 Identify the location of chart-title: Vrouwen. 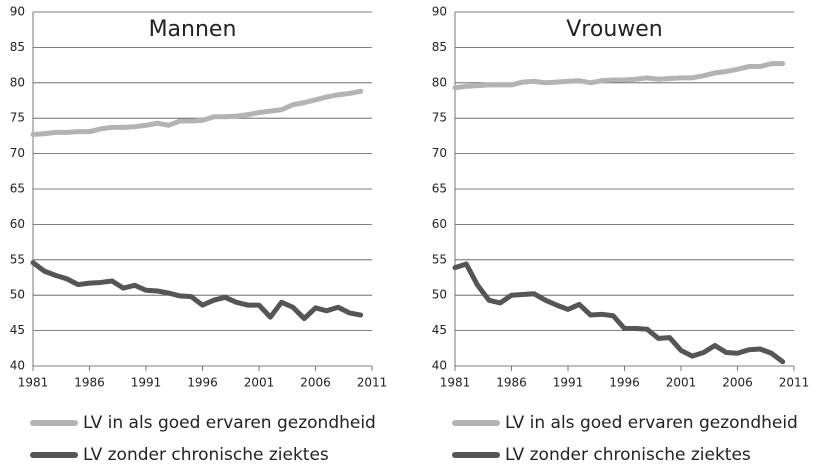
(614, 29).